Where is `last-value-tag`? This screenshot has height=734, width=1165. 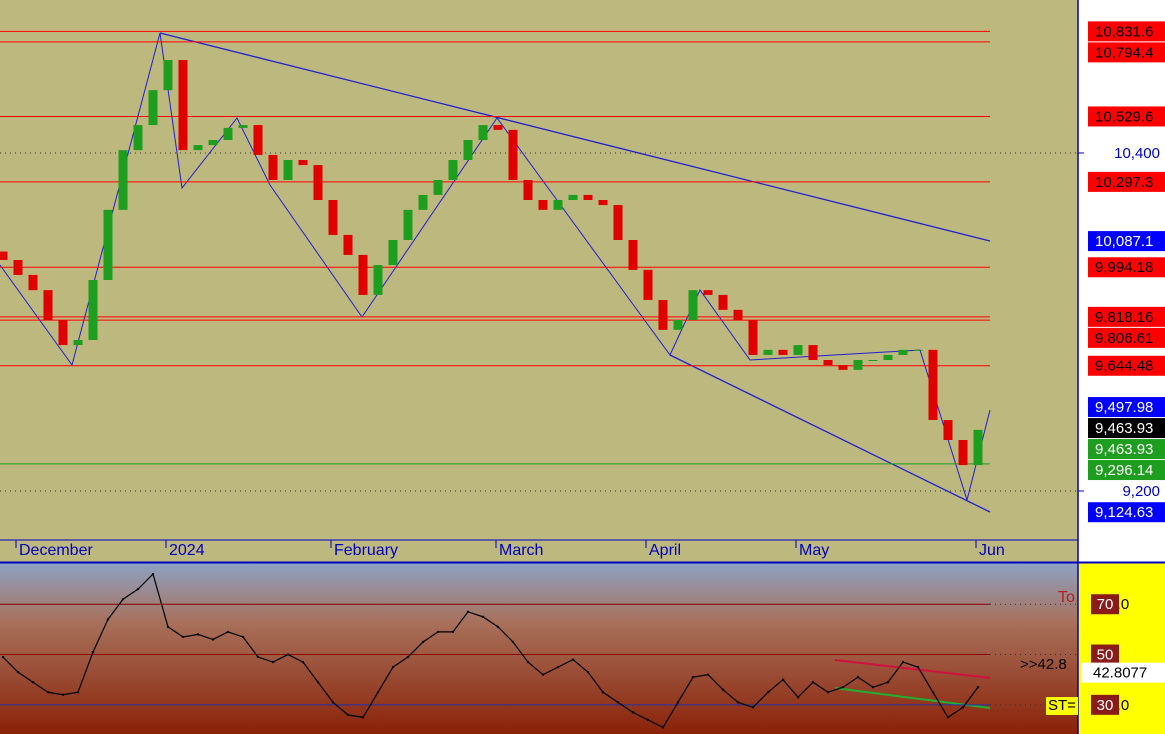 last-value-tag is located at coordinates (1123, 672).